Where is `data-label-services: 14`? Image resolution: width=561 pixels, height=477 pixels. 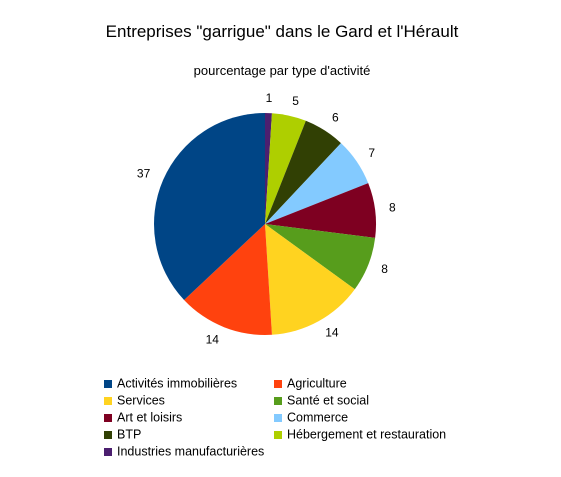
data-label-services: 14 is located at coordinates (332, 333).